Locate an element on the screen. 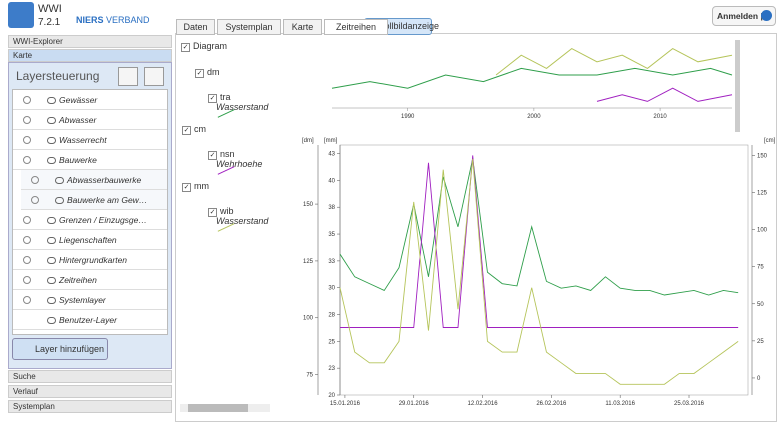 The height and width of the screenshot is (423, 780). login-button: Anmelden | is located at coordinates (744, 16).